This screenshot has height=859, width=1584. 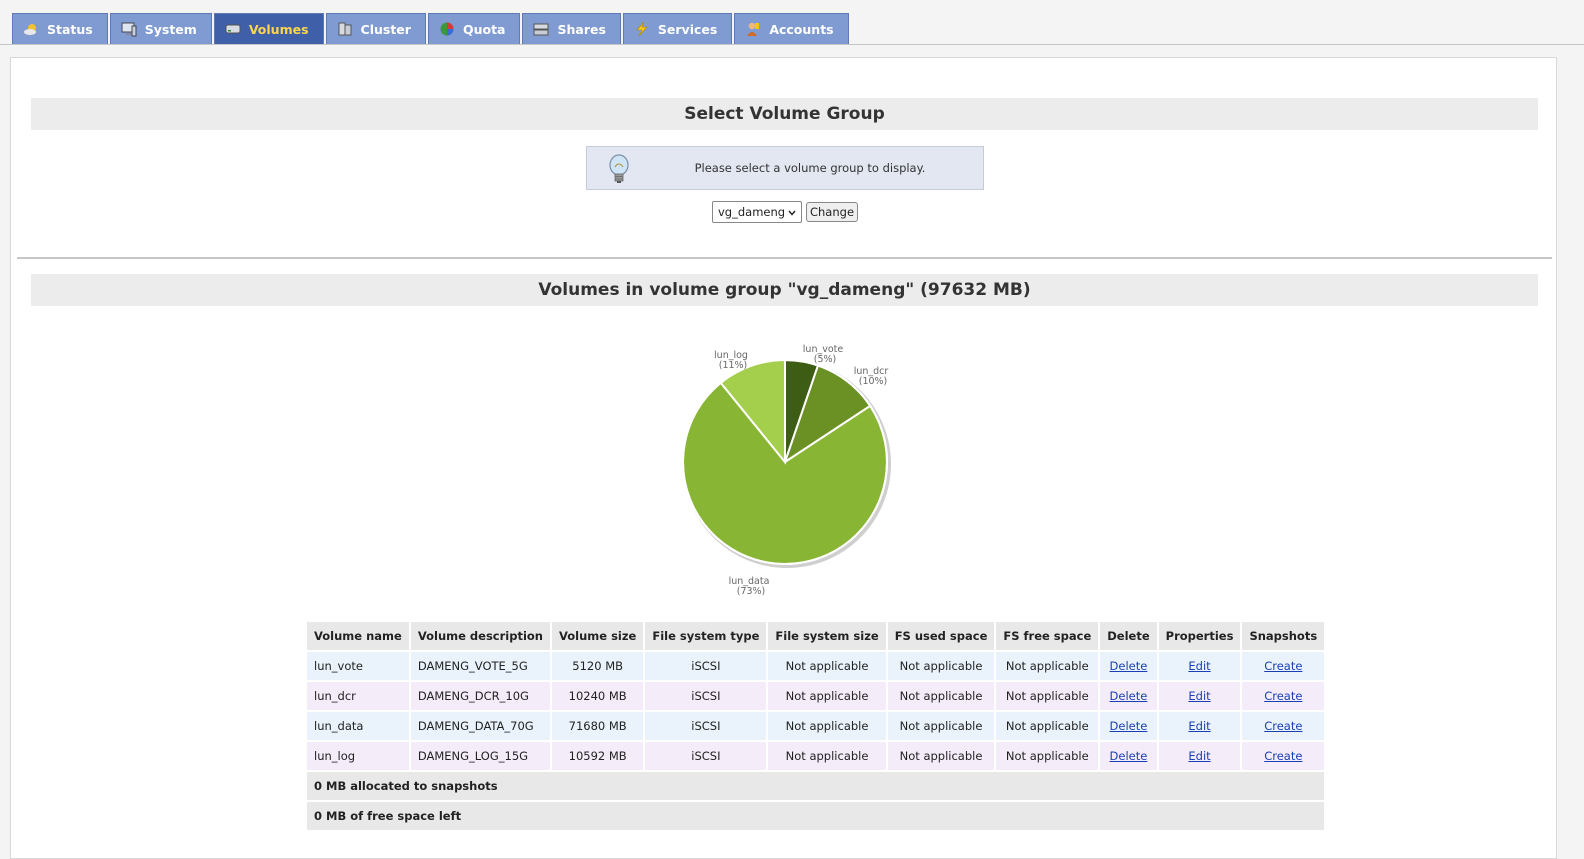 What do you see at coordinates (810, 168) in the screenshot?
I see `info-message: Please select a volume group to display.` at bounding box center [810, 168].